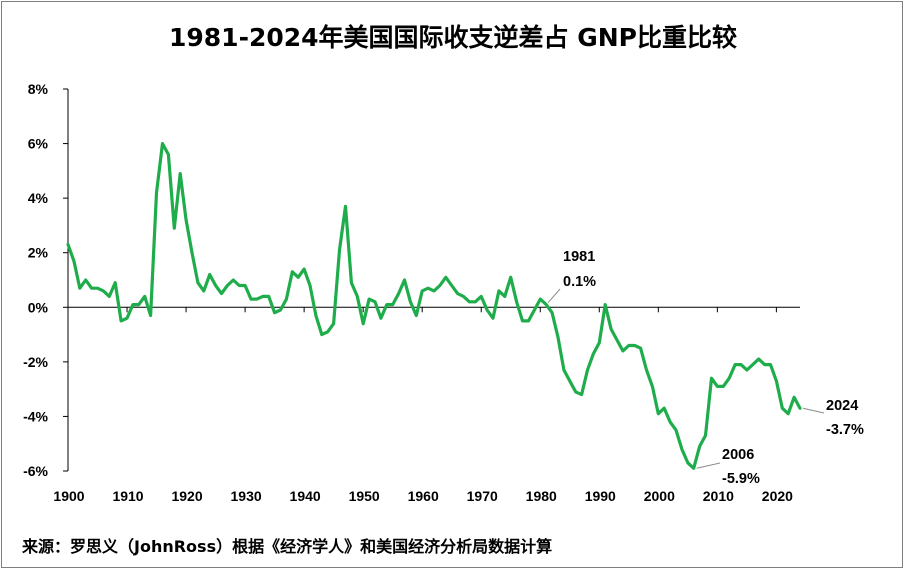  What do you see at coordinates (600, 496) in the screenshot?
I see `x-tick-label: 1990` at bounding box center [600, 496].